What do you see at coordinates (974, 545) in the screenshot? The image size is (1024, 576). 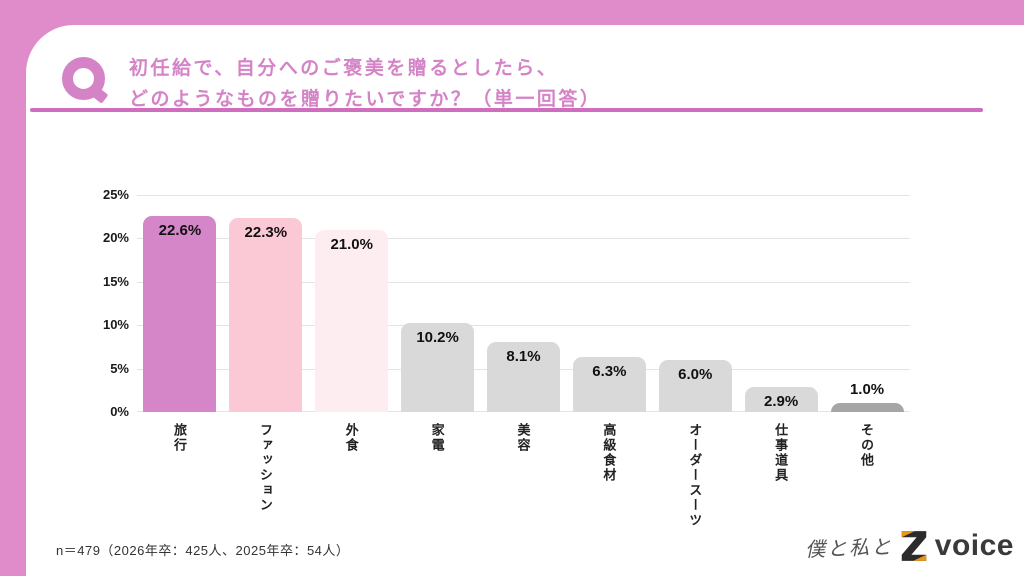 I see `brand-logo-voice-text: voice` at bounding box center [974, 545].